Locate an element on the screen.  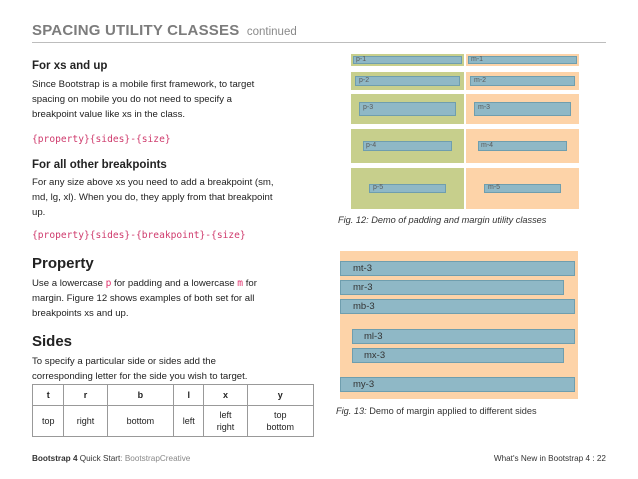
table-cell: right is located at coordinates (85, 421).